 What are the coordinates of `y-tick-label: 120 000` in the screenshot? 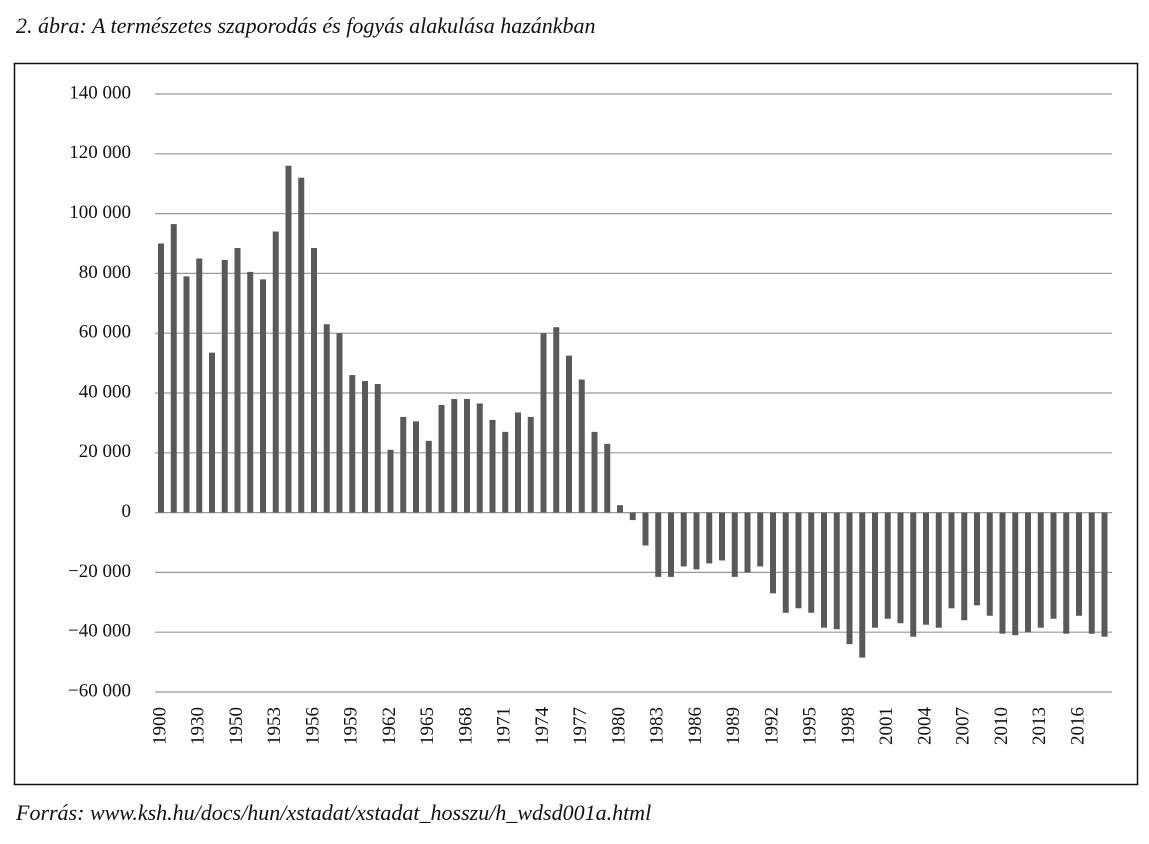 It's located at (100, 152).